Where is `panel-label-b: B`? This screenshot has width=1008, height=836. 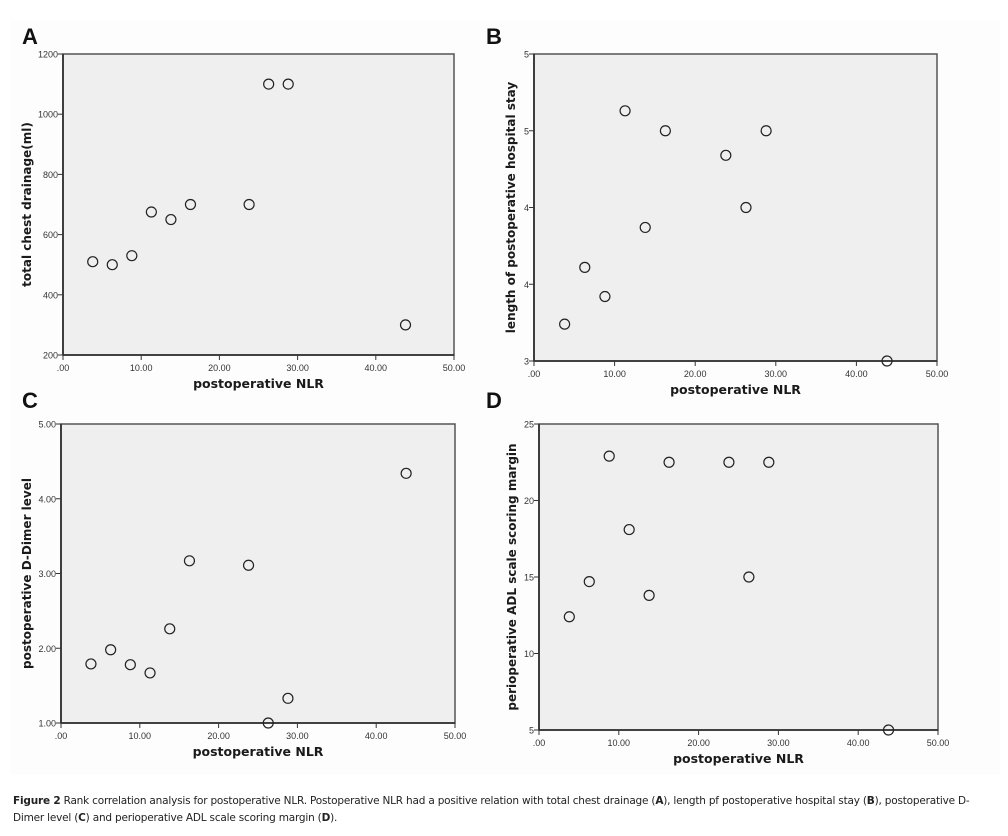 panel-label-b: B is located at coordinates (494, 36).